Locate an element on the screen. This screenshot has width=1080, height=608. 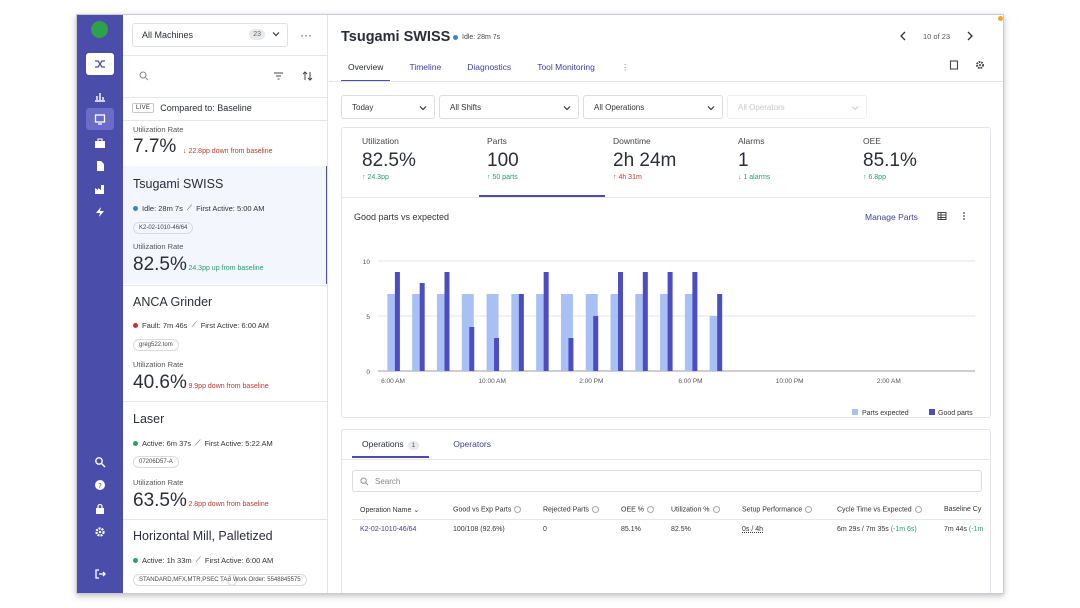
shift-filter: All Shifts is located at coordinates (509, 107).